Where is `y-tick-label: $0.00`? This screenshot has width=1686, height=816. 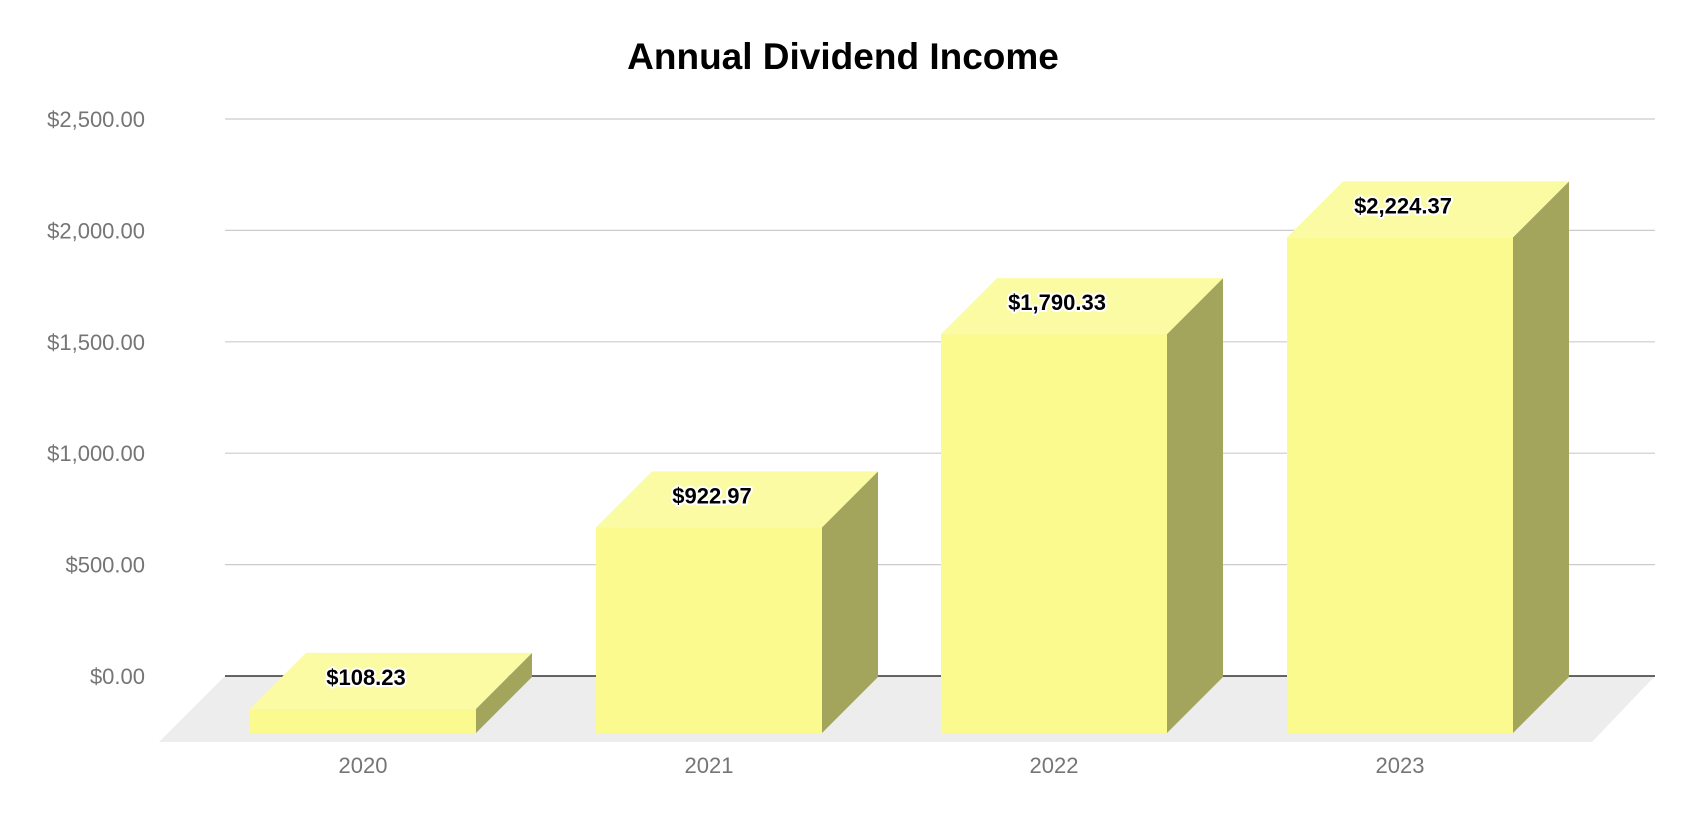 y-tick-label: $0.00 is located at coordinates (117, 676).